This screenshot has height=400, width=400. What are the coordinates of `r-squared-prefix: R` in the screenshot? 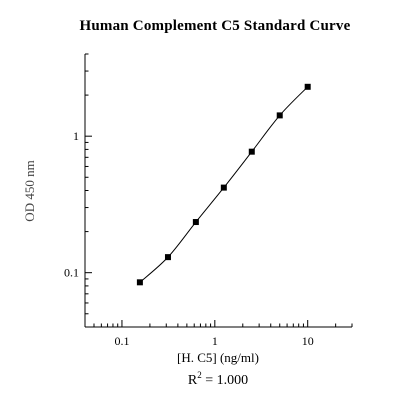 It's located at (193, 380).